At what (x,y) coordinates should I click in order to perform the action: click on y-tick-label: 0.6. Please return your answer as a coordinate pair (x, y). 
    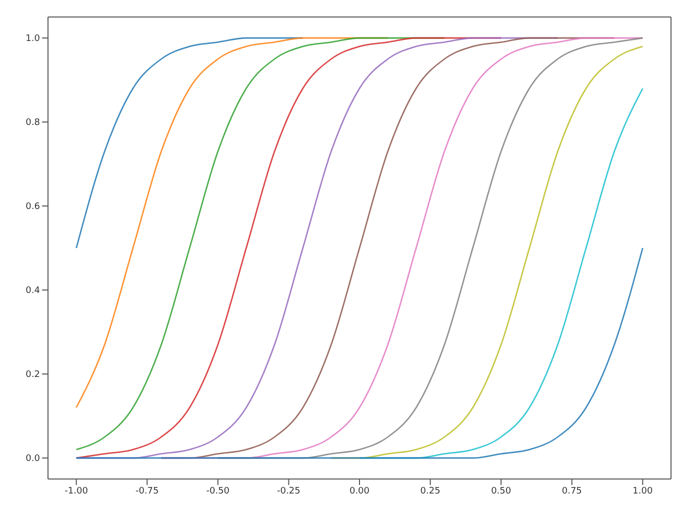
    Looking at the image, I should click on (33, 207).